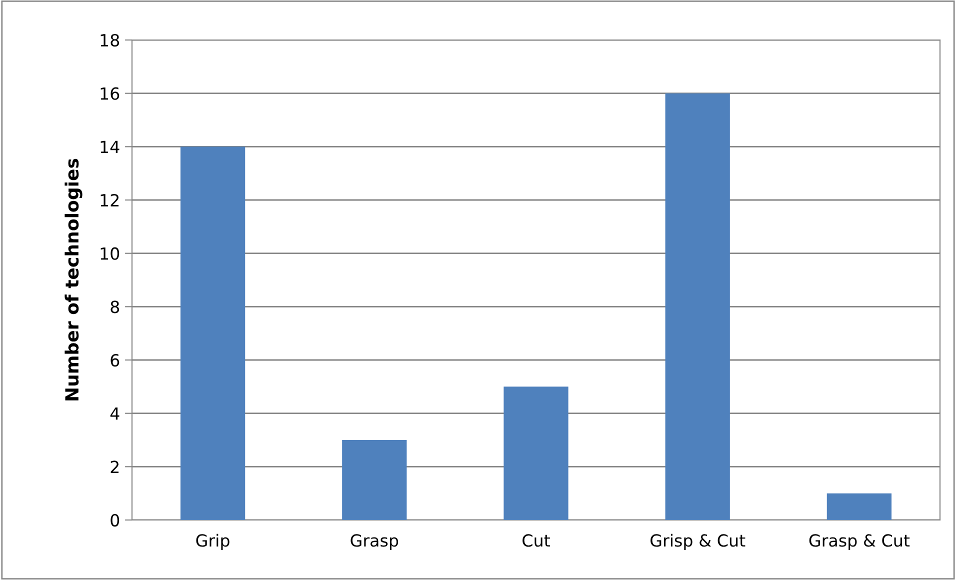 This screenshot has width=956, height=580. I want to click on y-tick-label: 14, so click(110, 146).